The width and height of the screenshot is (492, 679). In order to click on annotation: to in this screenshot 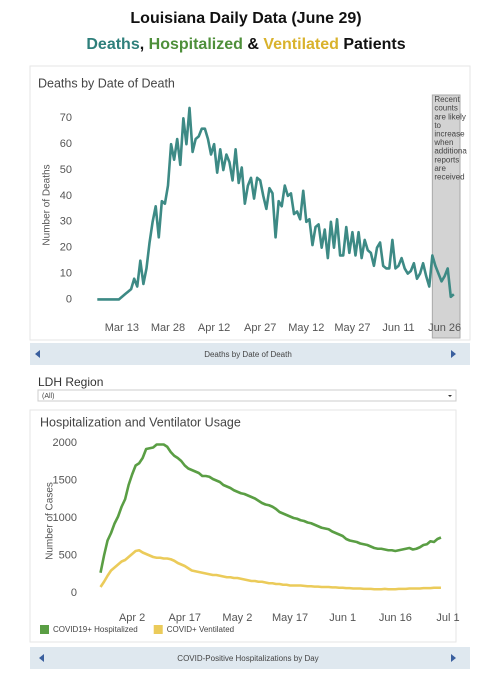, I will do `click(437, 125)`.